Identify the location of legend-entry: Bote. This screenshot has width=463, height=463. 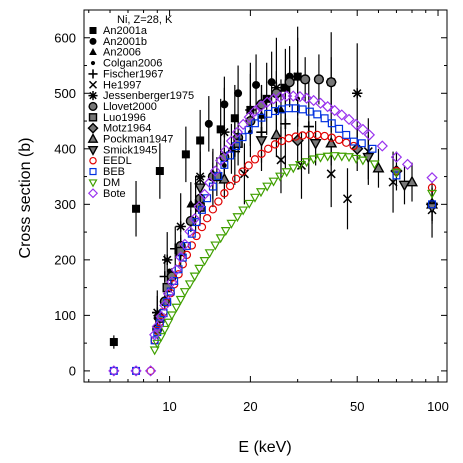
(106, 194).